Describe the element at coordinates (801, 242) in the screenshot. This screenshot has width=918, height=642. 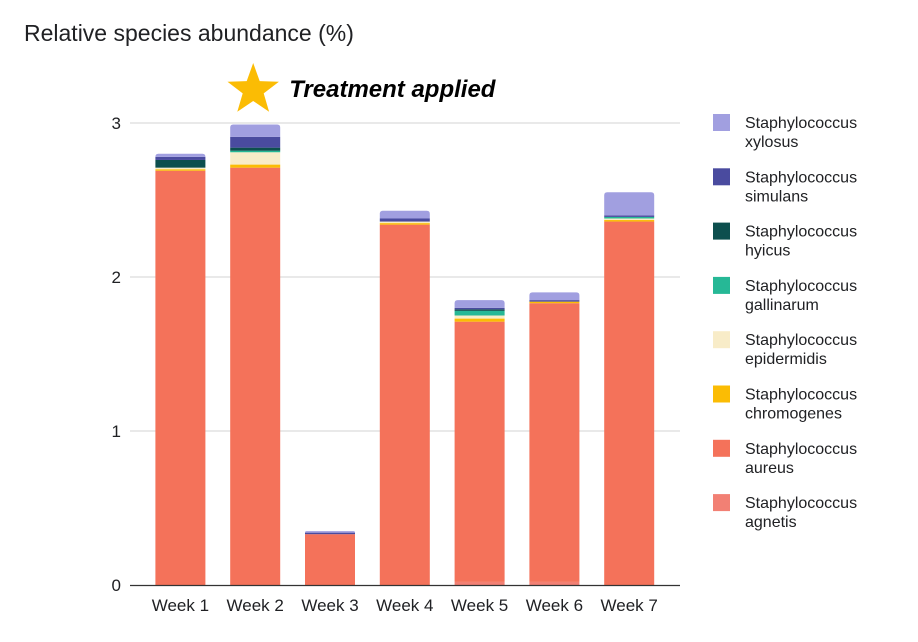
I see `legend-label: Staphylococcus hyicus` at that location.